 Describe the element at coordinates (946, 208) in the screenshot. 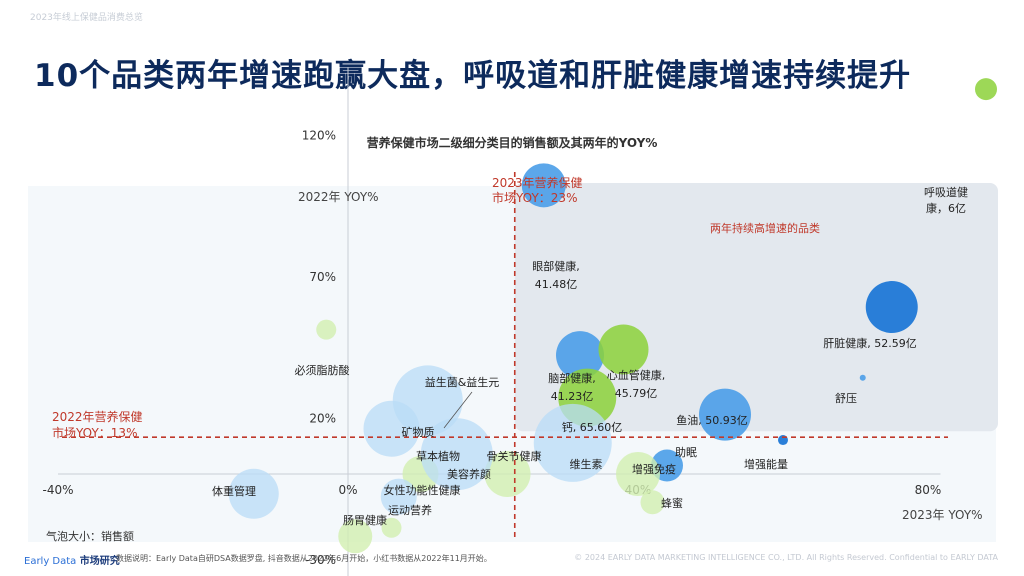

I see `data-label: 康，6亿` at that location.